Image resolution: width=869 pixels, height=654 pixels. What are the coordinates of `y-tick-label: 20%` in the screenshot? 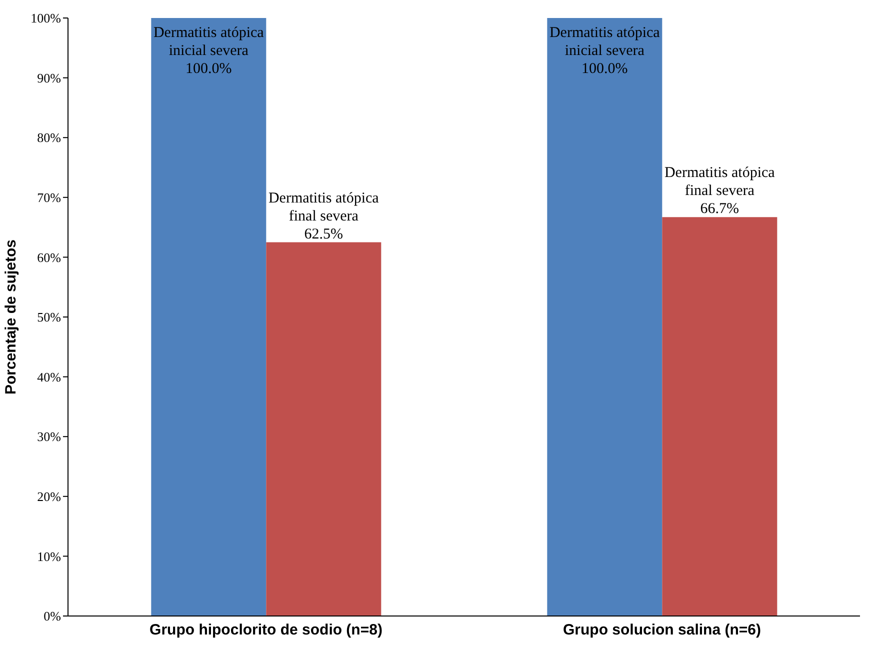 It's located at (49, 496).